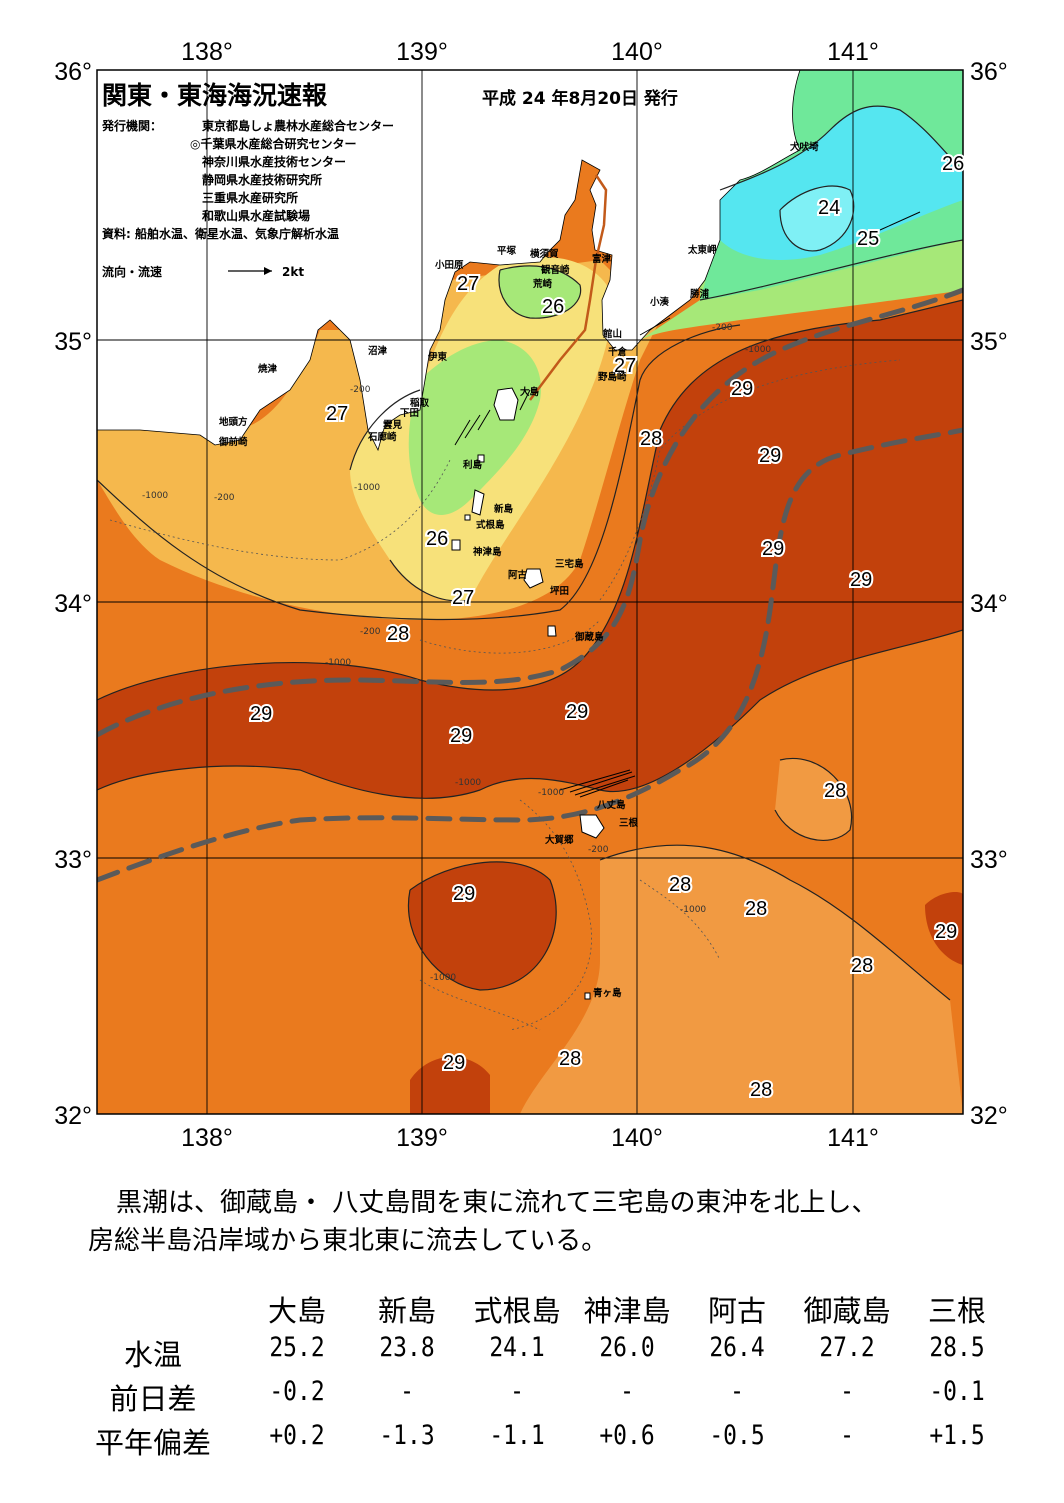 Image resolution: width=1064 pixels, height=1503 pixels. Describe the element at coordinates (393, 425) in the screenshot. I see `place-name: 雲見` at that location.